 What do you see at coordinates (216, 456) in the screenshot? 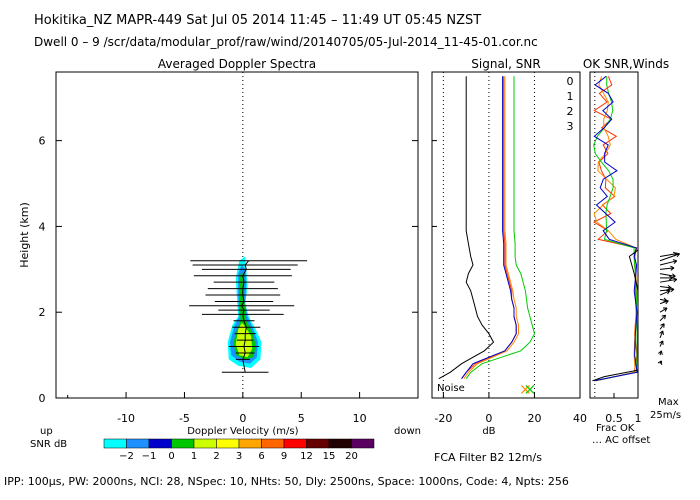
I see `colorbar-tick-label: 2` at bounding box center [216, 456].